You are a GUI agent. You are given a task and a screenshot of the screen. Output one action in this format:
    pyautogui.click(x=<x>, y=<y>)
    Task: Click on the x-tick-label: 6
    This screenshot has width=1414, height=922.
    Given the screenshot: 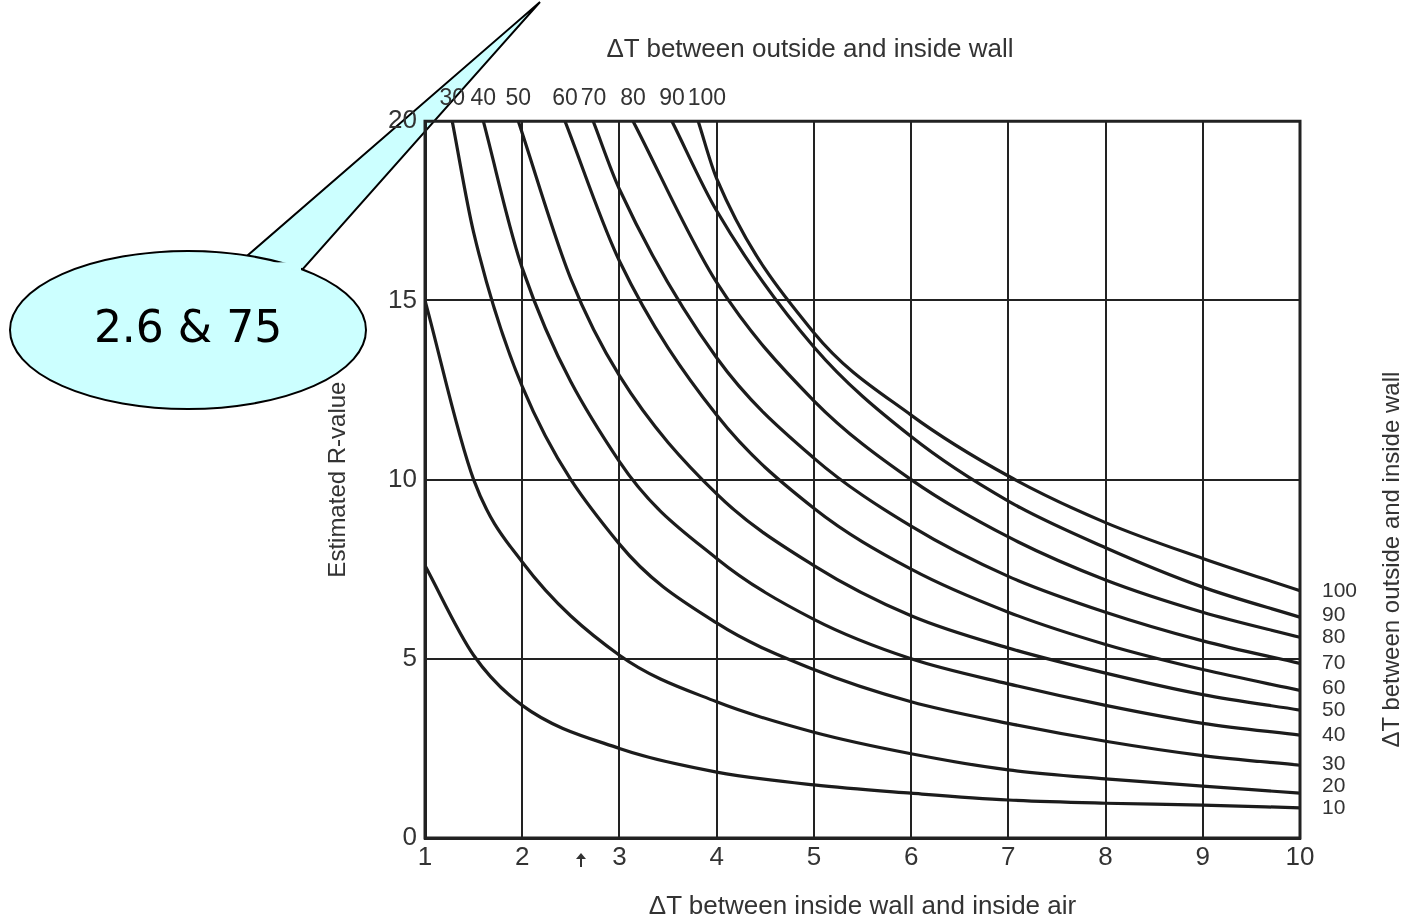 What is the action you would take?
    pyautogui.click(x=911, y=855)
    